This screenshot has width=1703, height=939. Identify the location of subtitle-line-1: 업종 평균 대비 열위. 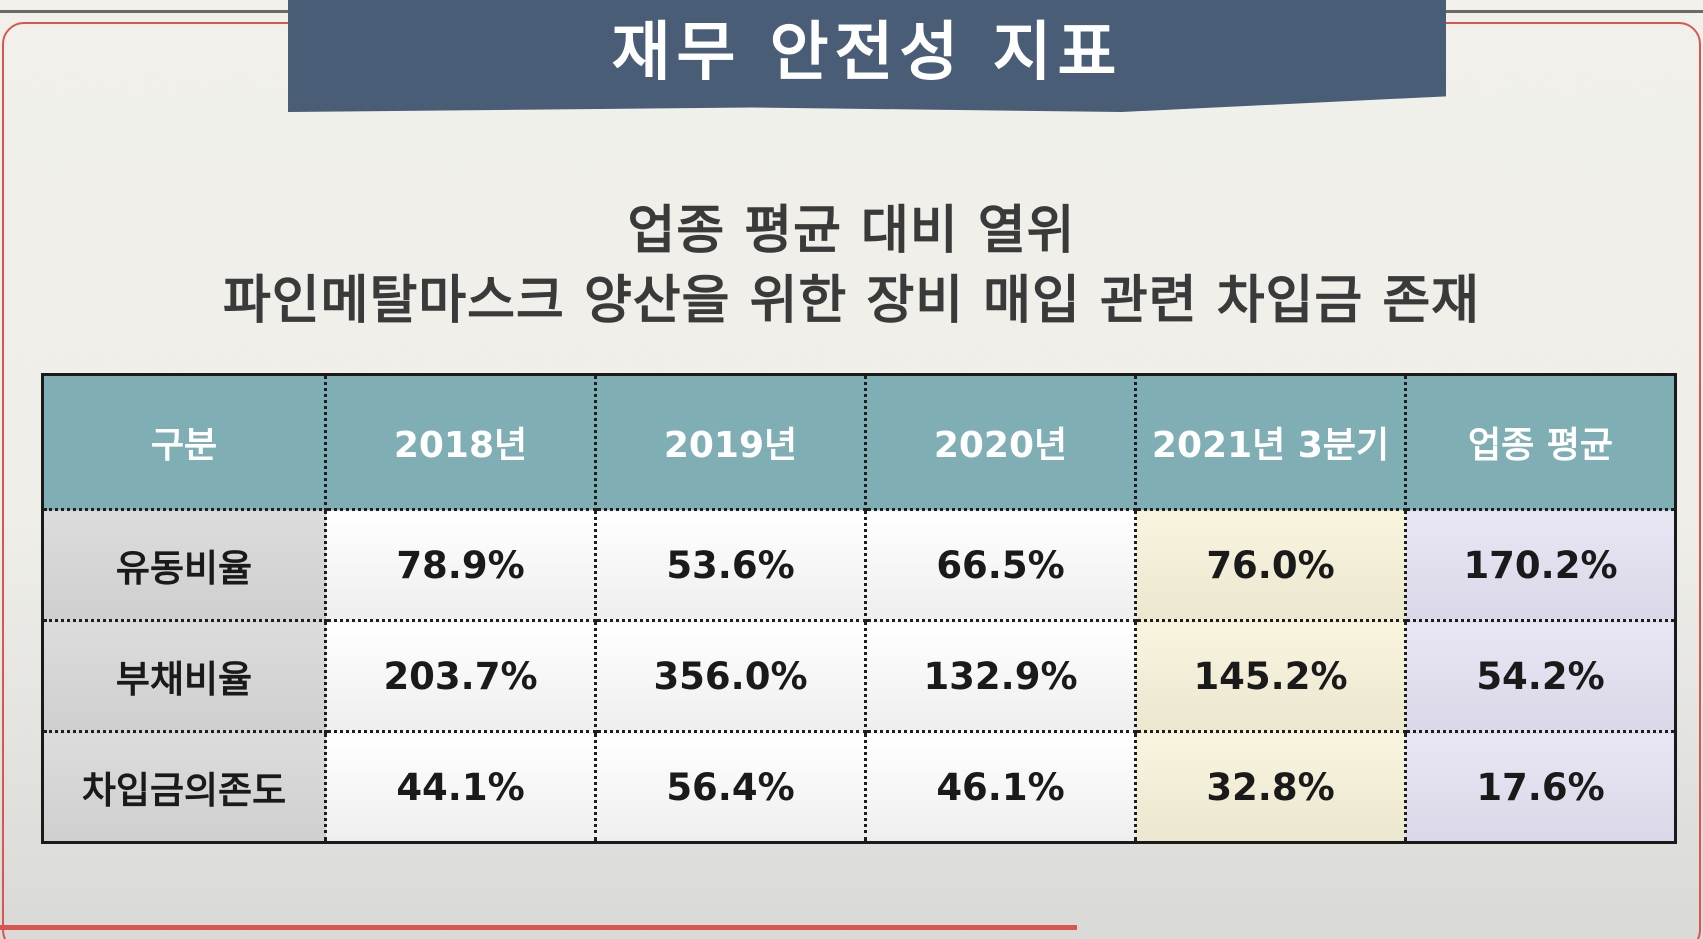
(851, 231).